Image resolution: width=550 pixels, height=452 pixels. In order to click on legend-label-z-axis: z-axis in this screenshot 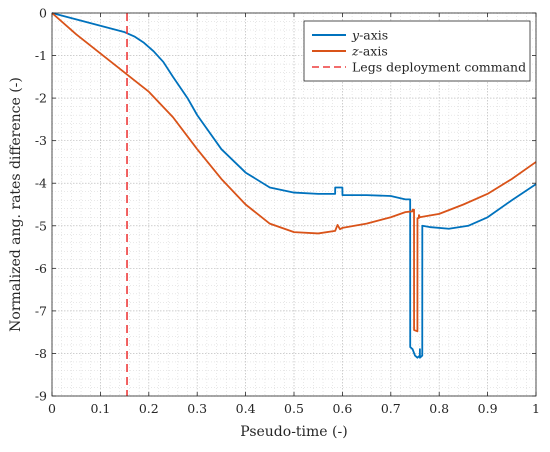, I will do `click(369, 51)`.